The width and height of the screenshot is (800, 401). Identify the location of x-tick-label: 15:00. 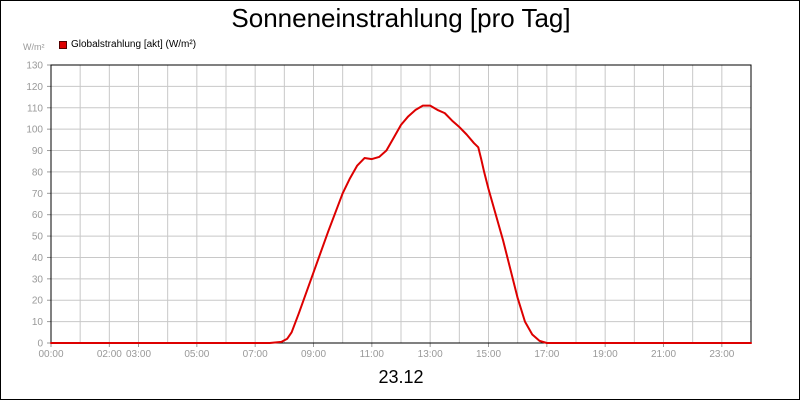
(488, 354).